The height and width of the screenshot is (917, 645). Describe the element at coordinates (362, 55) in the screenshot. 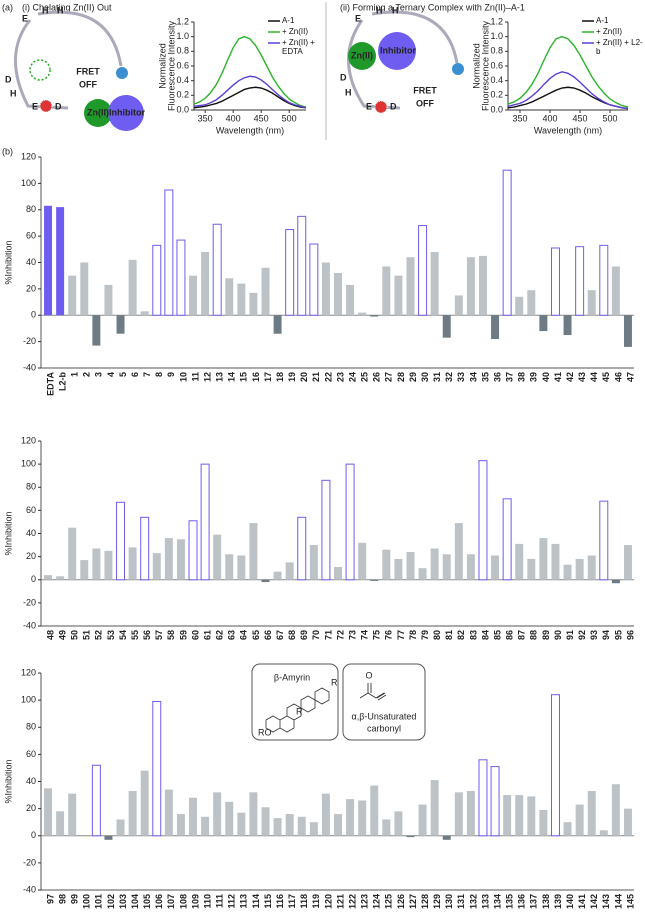

I see `zinc-label: Zn(II)` at that location.